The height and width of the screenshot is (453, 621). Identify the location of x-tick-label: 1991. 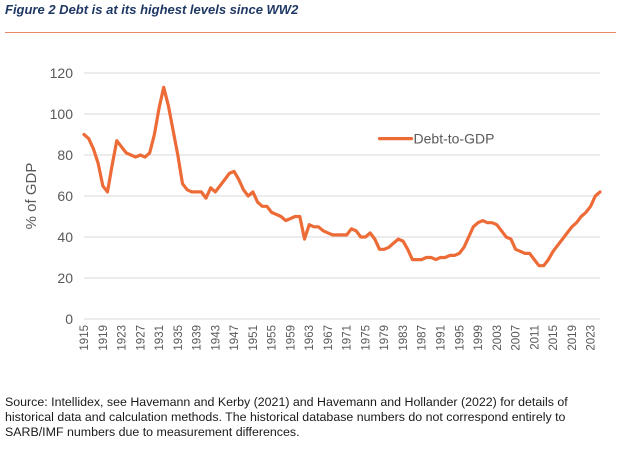
(442, 338).